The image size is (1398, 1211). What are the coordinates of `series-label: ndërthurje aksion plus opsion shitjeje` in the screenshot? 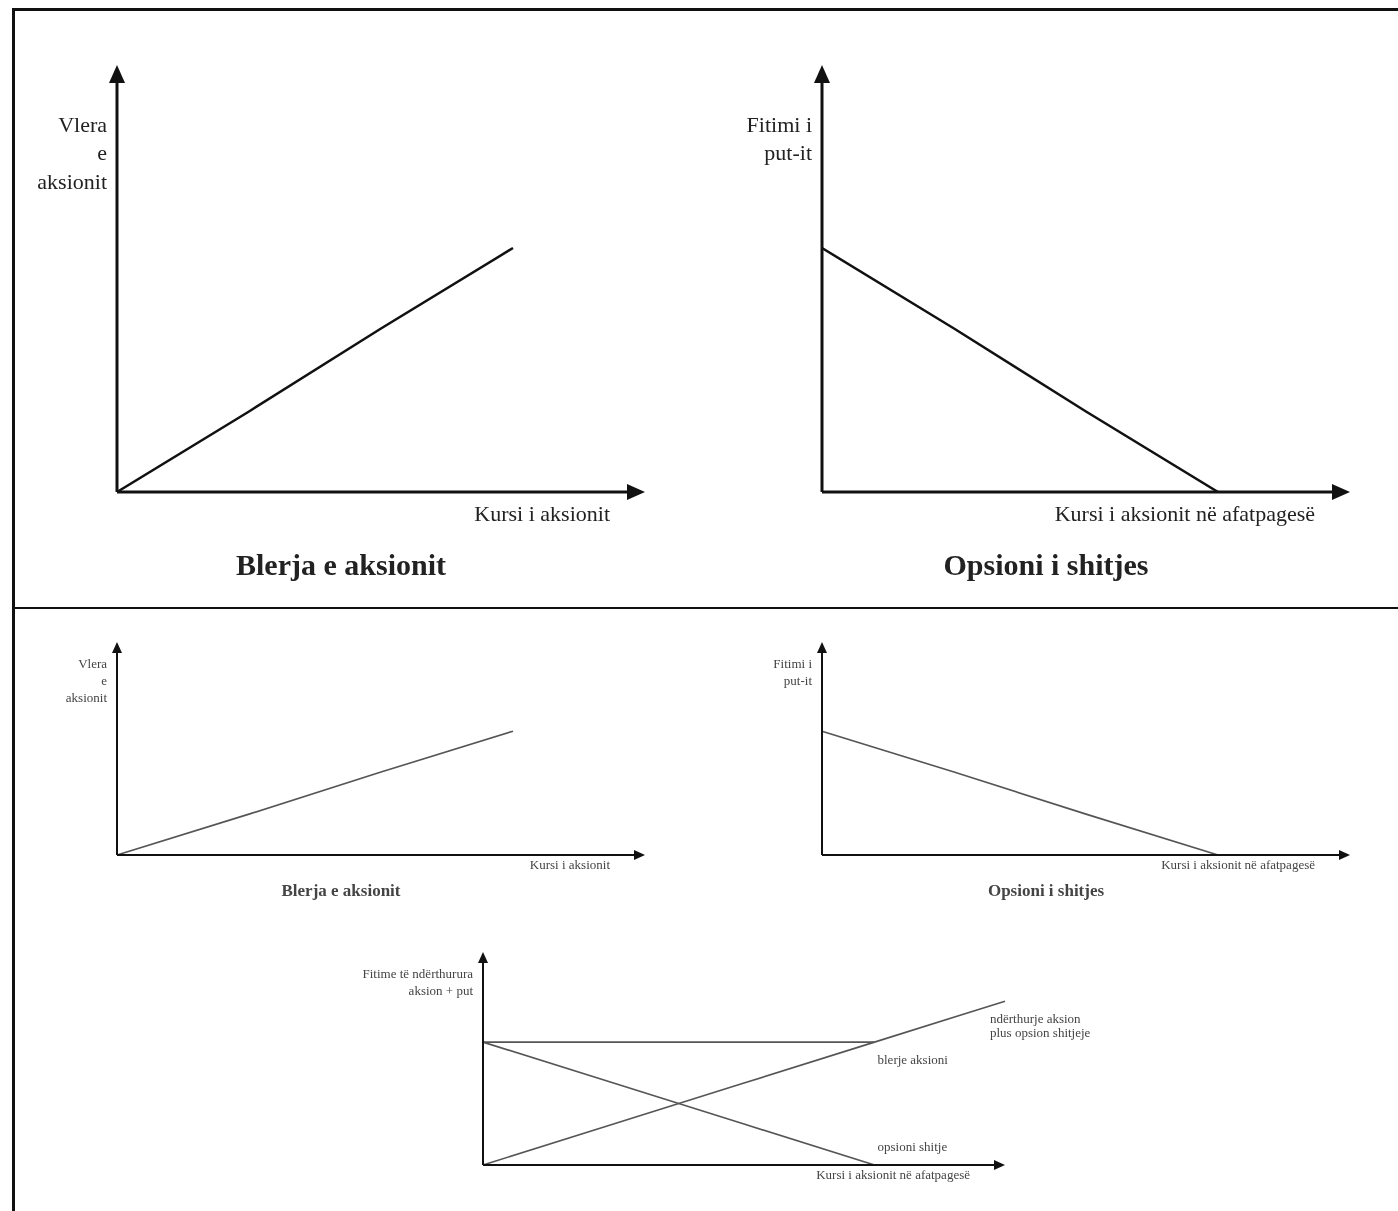 It's located at (1040, 1026).